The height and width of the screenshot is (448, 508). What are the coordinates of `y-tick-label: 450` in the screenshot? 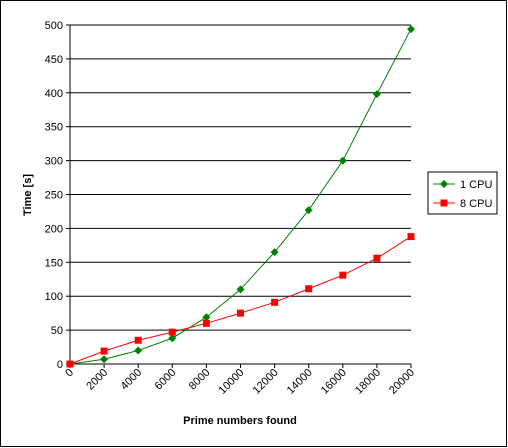 It's located at (54, 60).